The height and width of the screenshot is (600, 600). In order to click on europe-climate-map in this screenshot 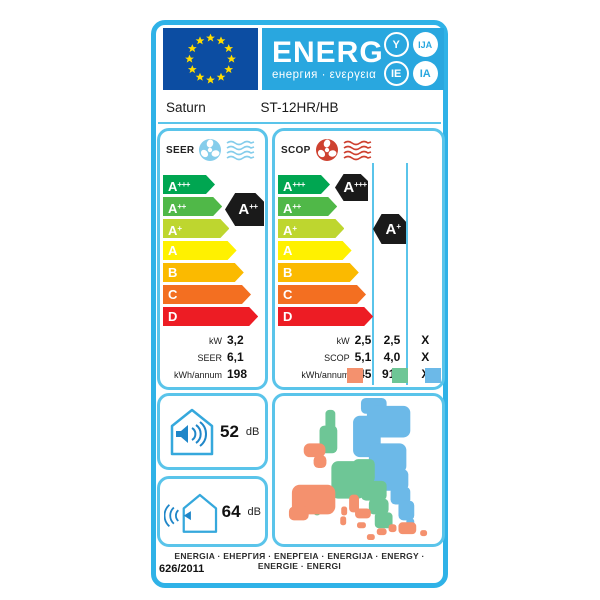, I will do `click(358, 469)`.